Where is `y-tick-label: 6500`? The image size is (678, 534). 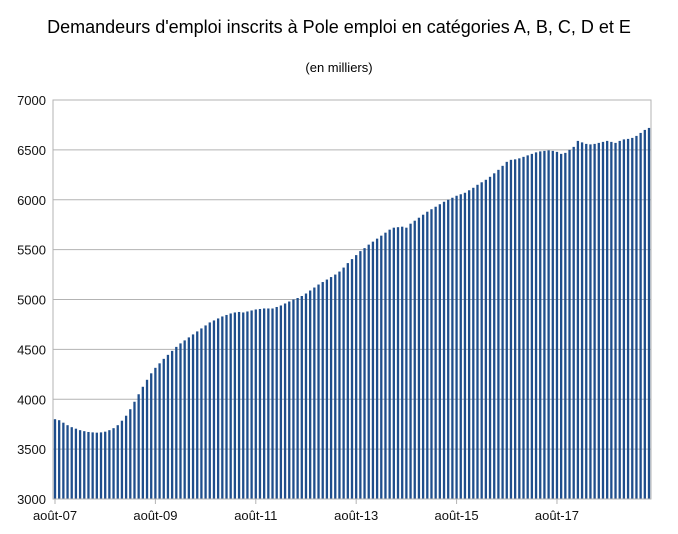
y-tick-label: 6500 is located at coordinates (31, 150).